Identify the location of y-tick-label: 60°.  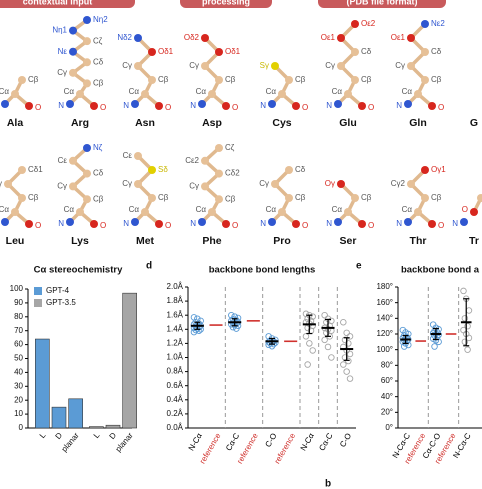
(387, 380).